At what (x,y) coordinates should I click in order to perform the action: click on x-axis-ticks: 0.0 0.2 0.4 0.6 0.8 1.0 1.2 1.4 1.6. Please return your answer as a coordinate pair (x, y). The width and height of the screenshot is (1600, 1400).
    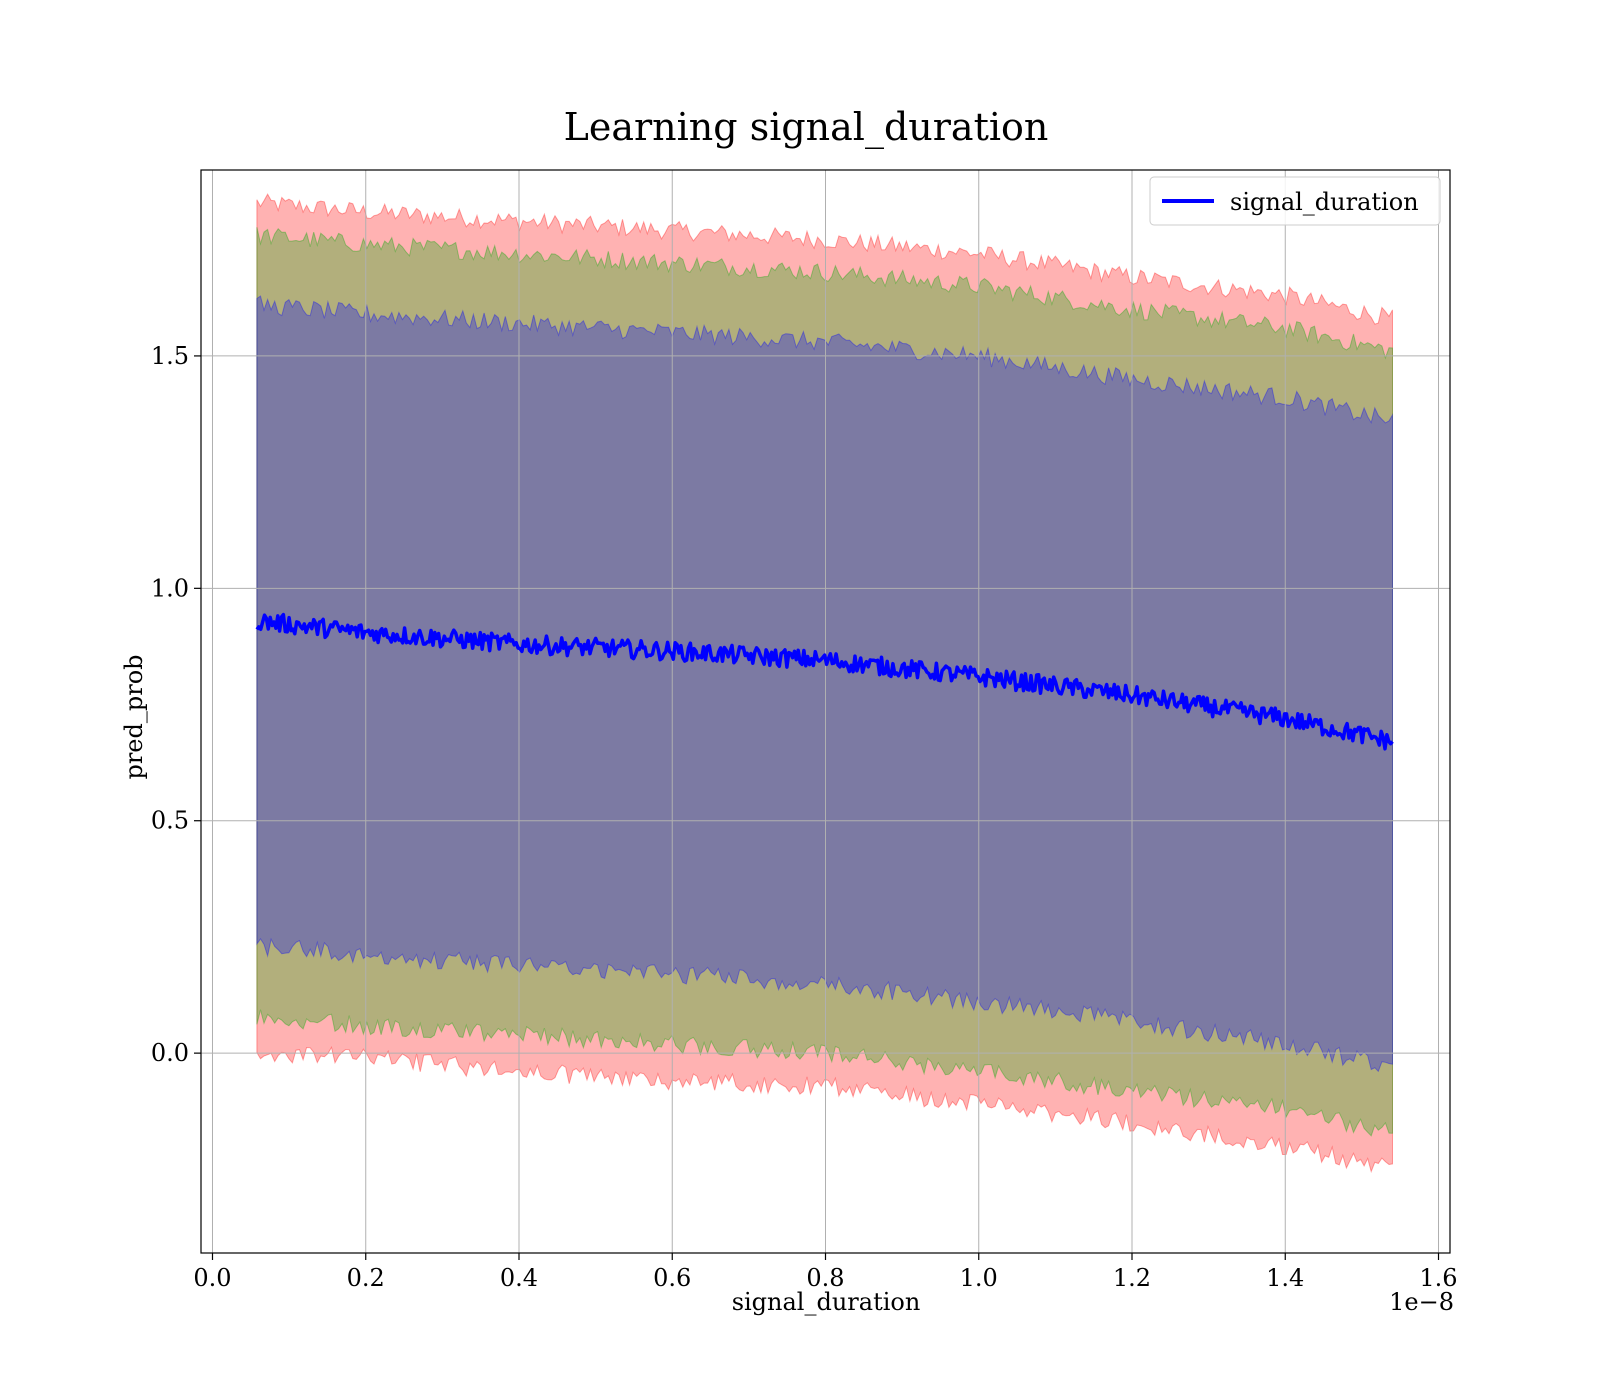
    Looking at the image, I should click on (825, 1272).